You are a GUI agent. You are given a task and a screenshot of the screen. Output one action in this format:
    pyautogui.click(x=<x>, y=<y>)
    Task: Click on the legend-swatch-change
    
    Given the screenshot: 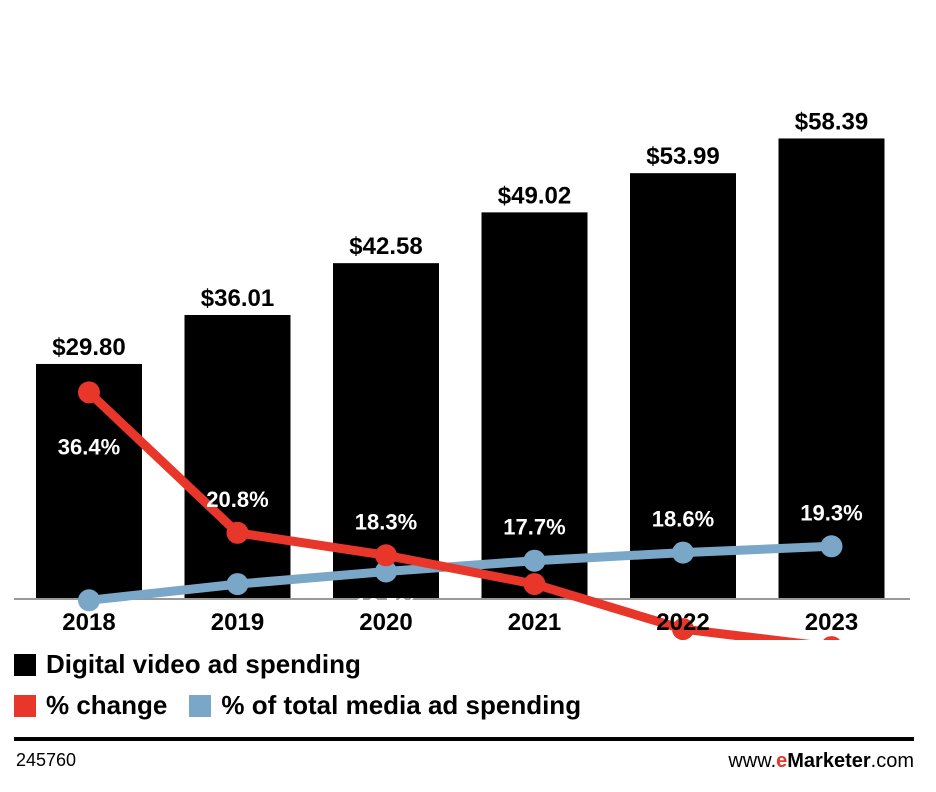 What is the action you would take?
    pyautogui.click(x=25, y=705)
    